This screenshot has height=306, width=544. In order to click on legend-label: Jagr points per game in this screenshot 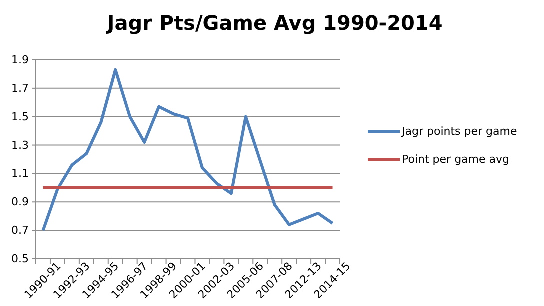, I will do `click(459, 131)`.